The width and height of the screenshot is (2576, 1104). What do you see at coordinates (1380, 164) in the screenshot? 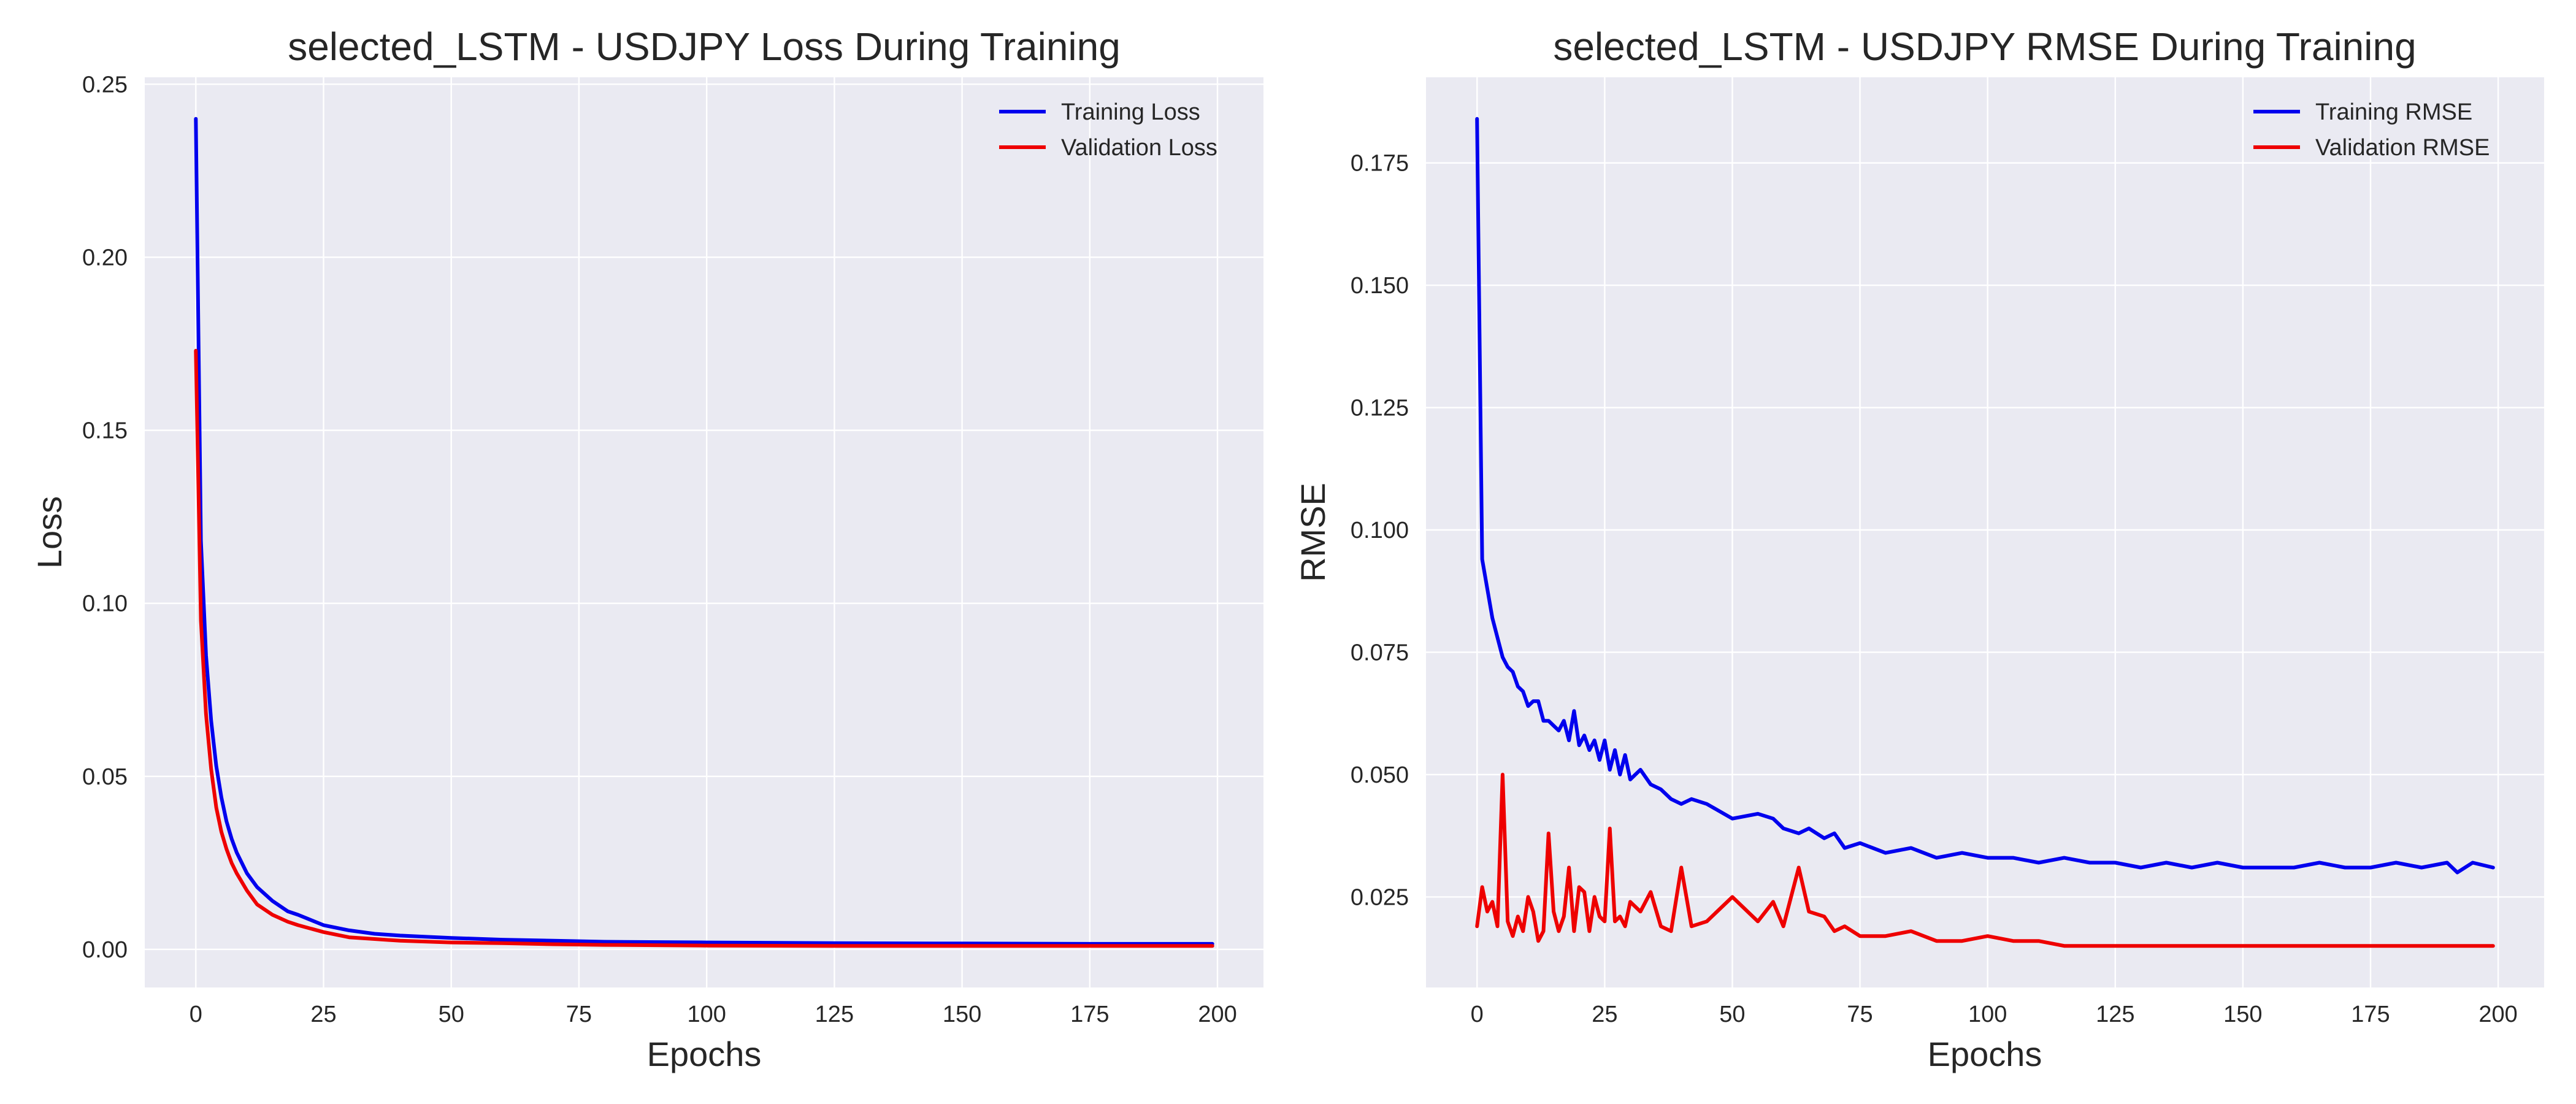
I see `y-tick-label: 0.175` at bounding box center [1380, 164].